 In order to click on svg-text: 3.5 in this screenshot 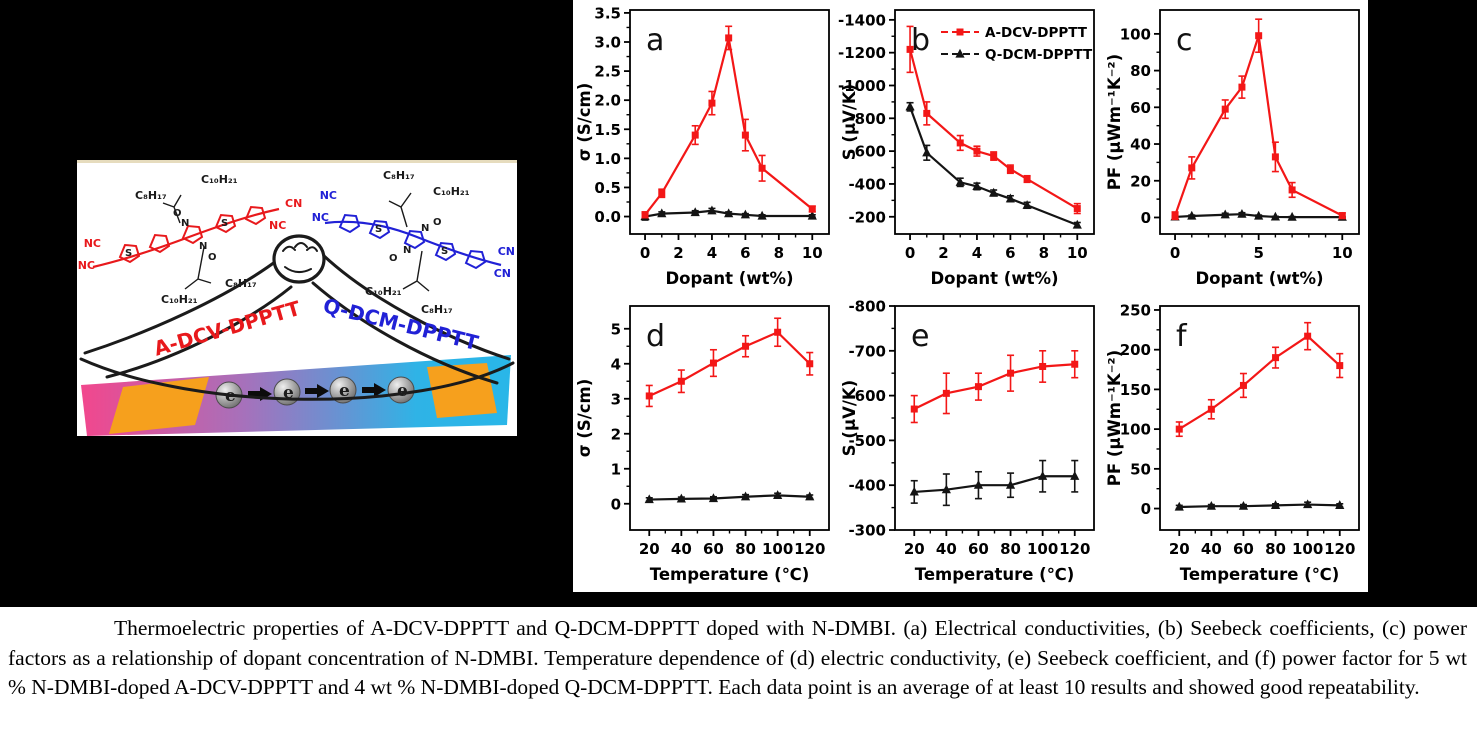, I will do `click(607, 13)`.